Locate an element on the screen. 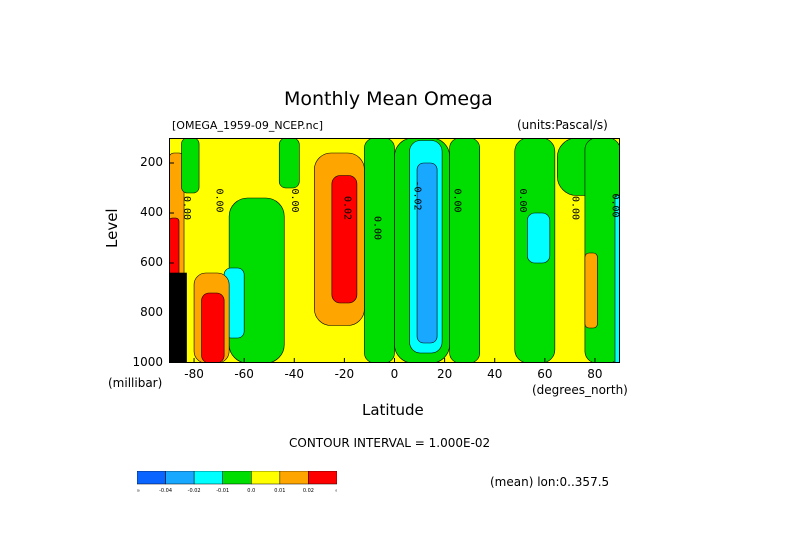 This screenshot has height=558, width=789. contour-label: -0.02 is located at coordinates (417, 195).